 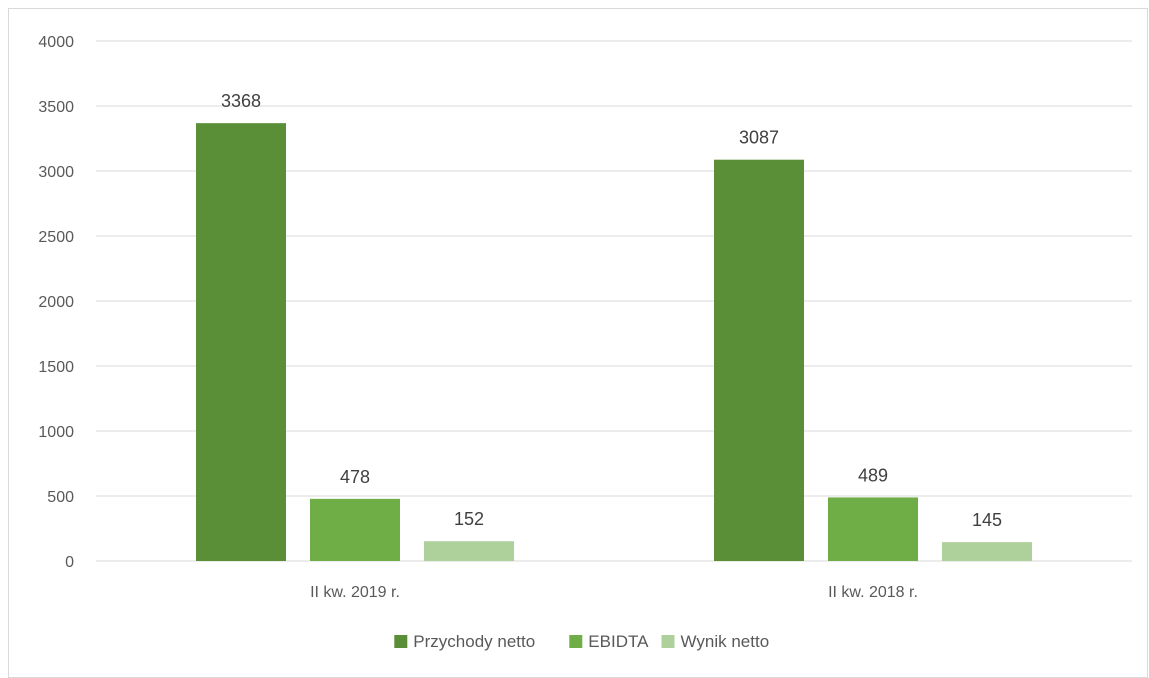 What do you see at coordinates (725, 641) in the screenshot?
I see `legend-label: Wynik netto` at bounding box center [725, 641].